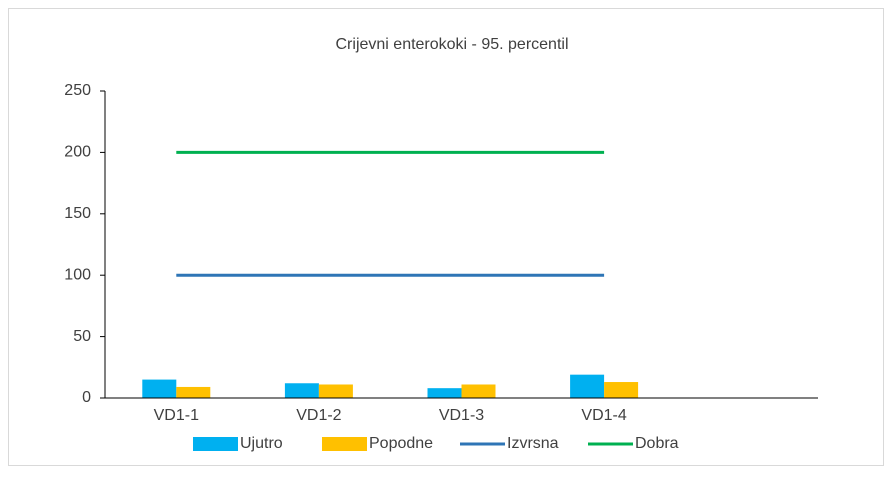 This screenshot has width=892, height=479. I want to click on y-tick-label: 100, so click(77, 274).